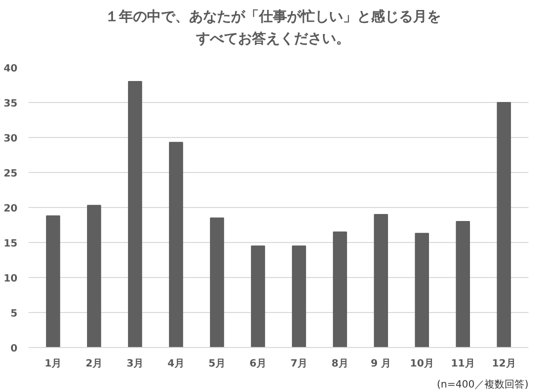 The height and width of the screenshot is (392, 536). I want to click on x-tick-label: 6月, so click(258, 364).